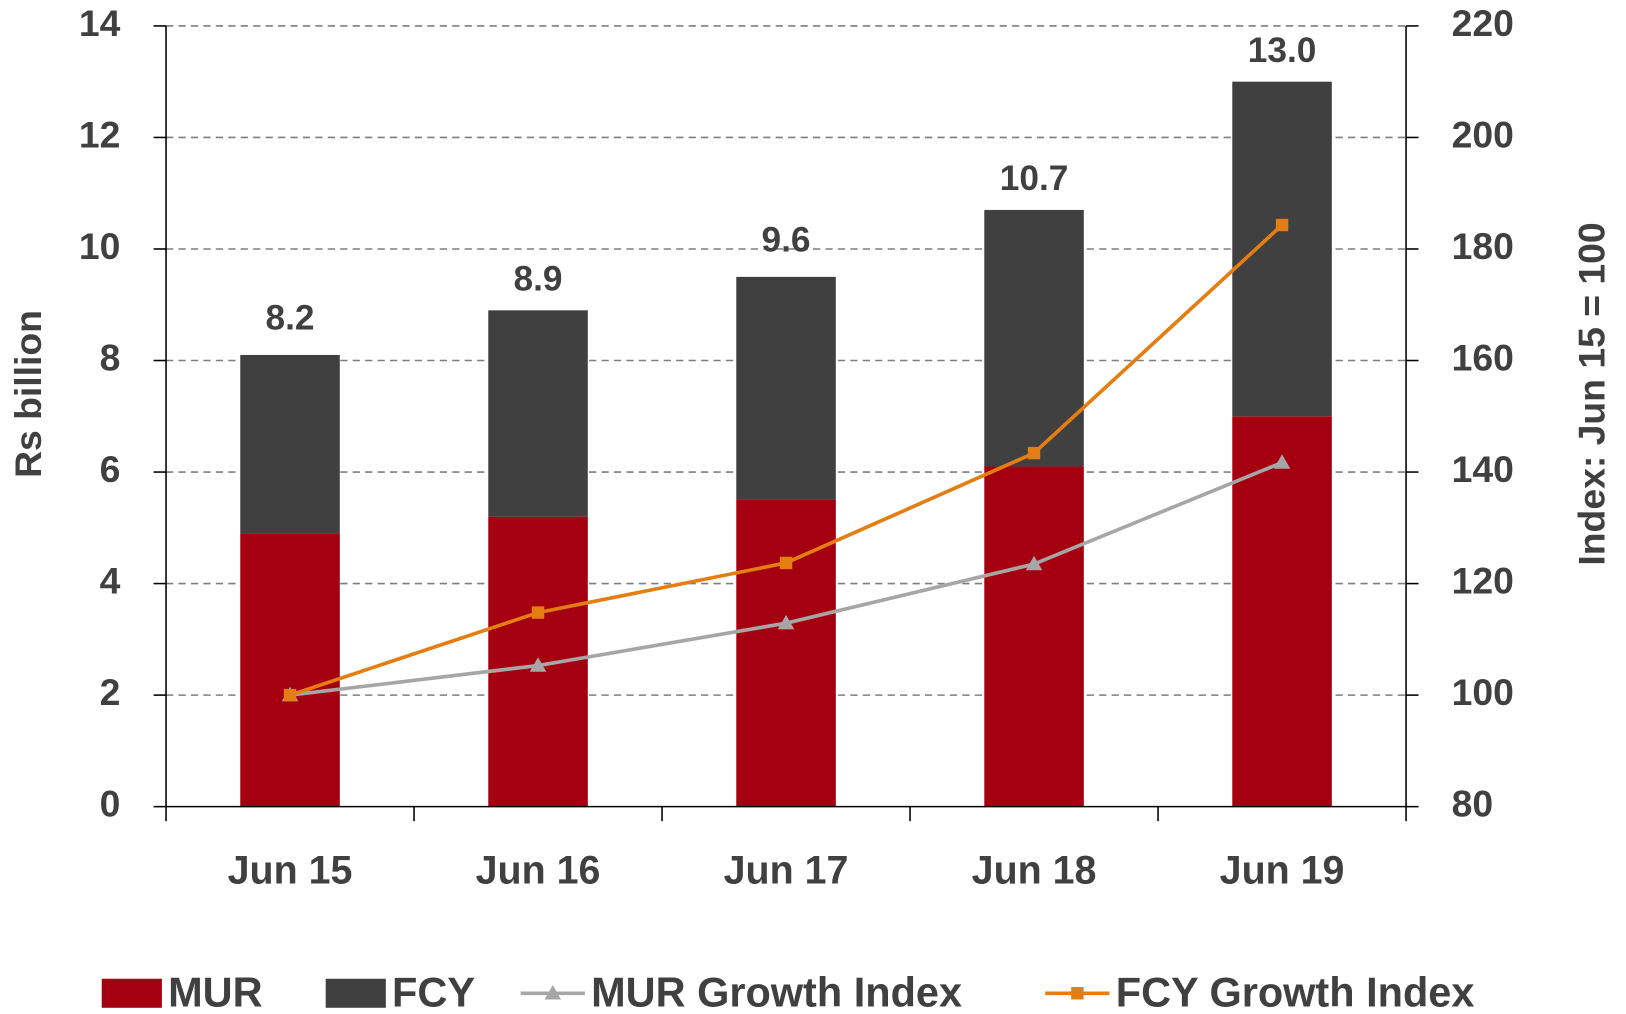  I want to click on y-tick-label: 2, so click(110, 692).